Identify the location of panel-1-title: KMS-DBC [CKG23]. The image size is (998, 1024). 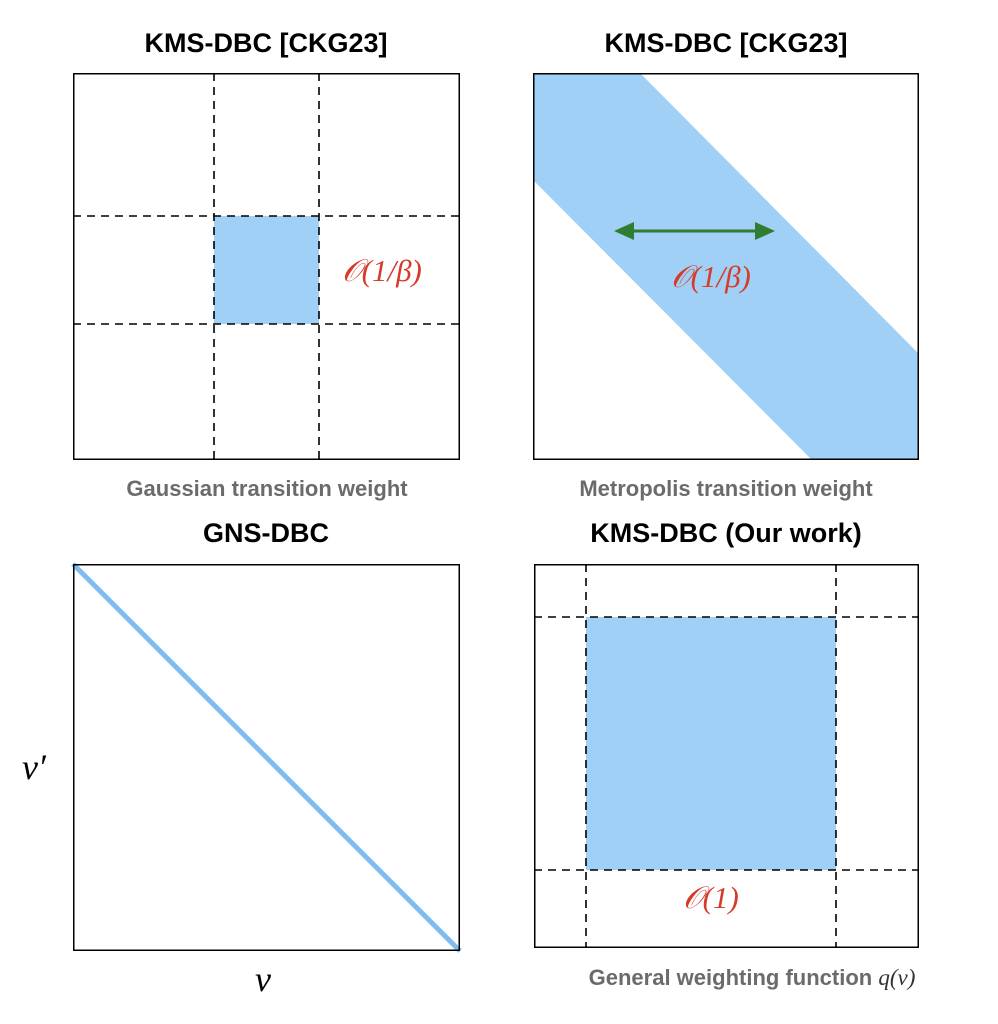
(266, 43).